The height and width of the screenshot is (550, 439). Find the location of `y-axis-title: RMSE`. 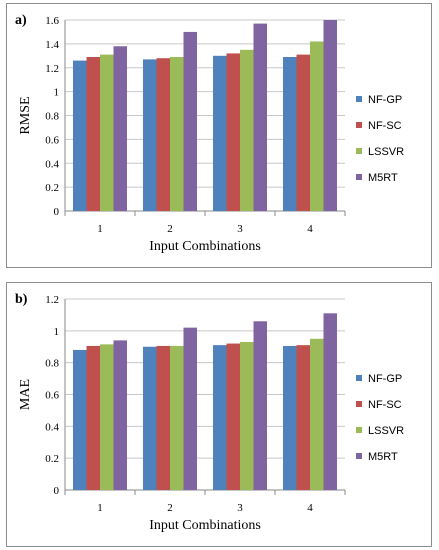

y-axis-title: RMSE is located at coordinates (25, 115).